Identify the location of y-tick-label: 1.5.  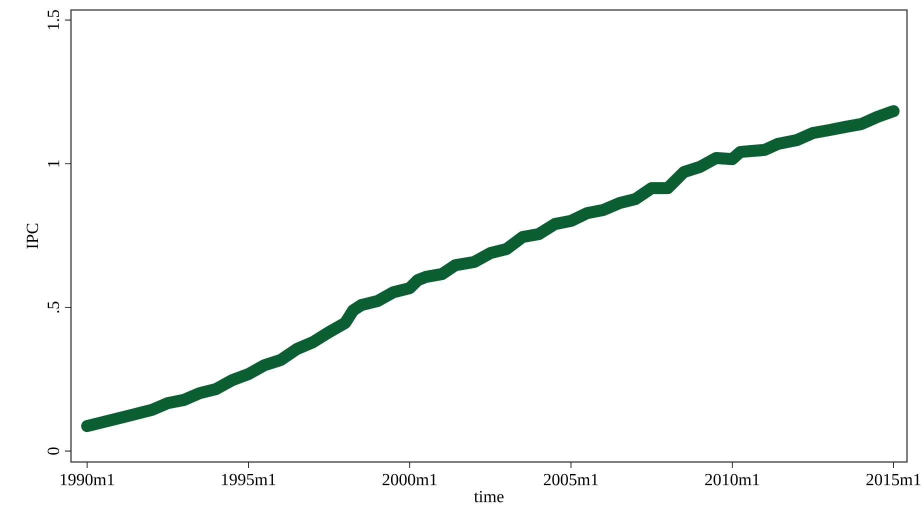
(54, 20).